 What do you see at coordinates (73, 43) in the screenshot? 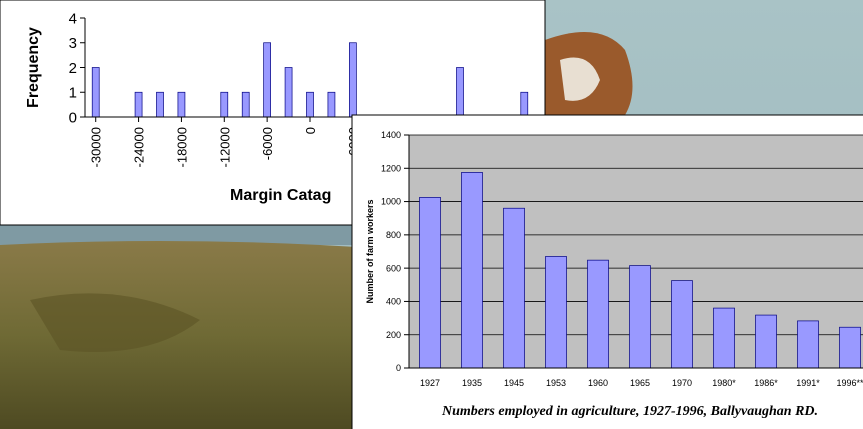
I see `y-tick-label: 3` at bounding box center [73, 43].